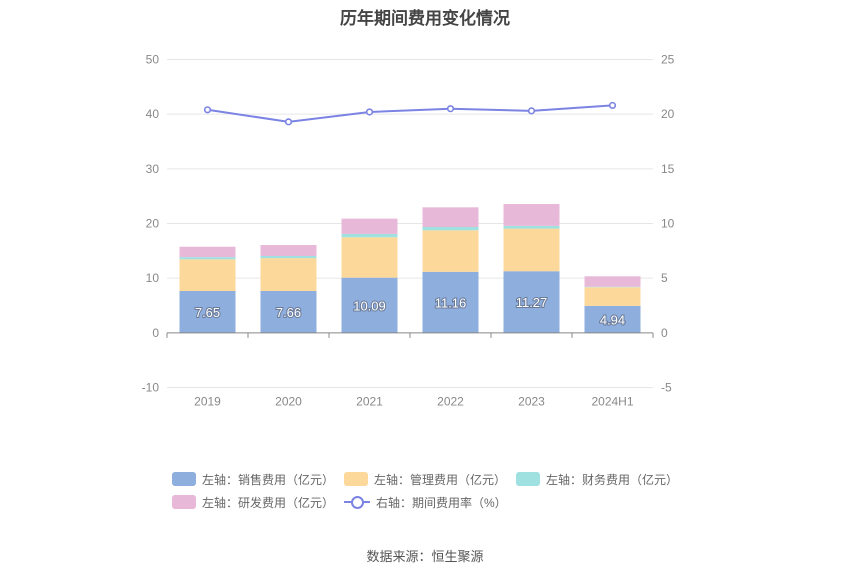 The width and height of the screenshot is (850, 575). Describe the element at coordinates (207, 402) in the screenshot. I see `x-axis-tick-label: 2019` at that location.